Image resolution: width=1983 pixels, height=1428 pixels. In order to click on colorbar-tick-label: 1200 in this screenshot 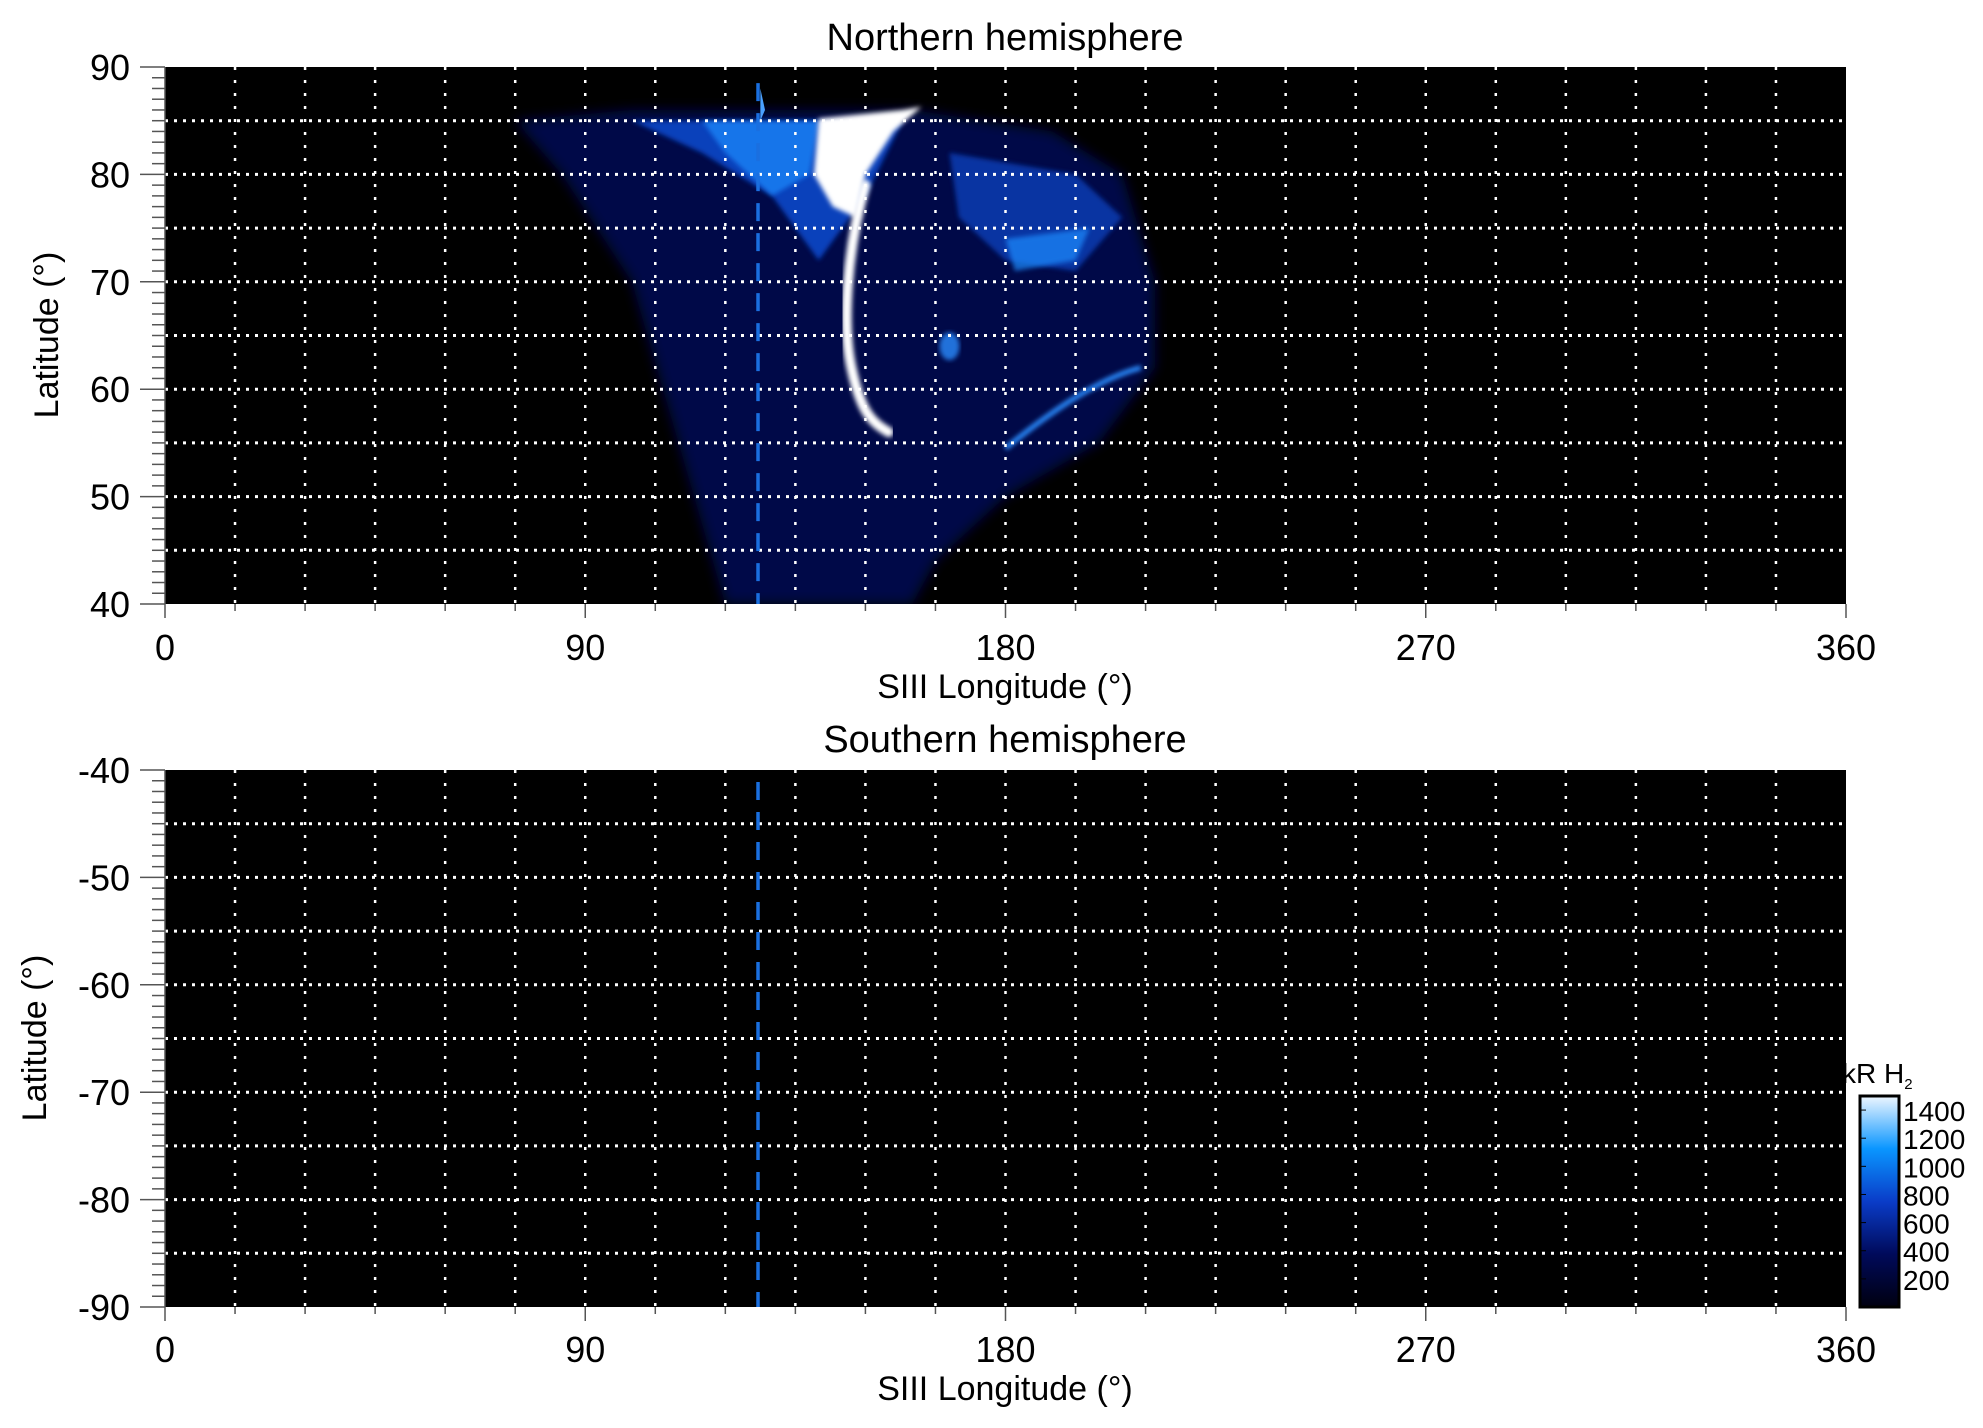, I will do `click(1934, 1139)`.